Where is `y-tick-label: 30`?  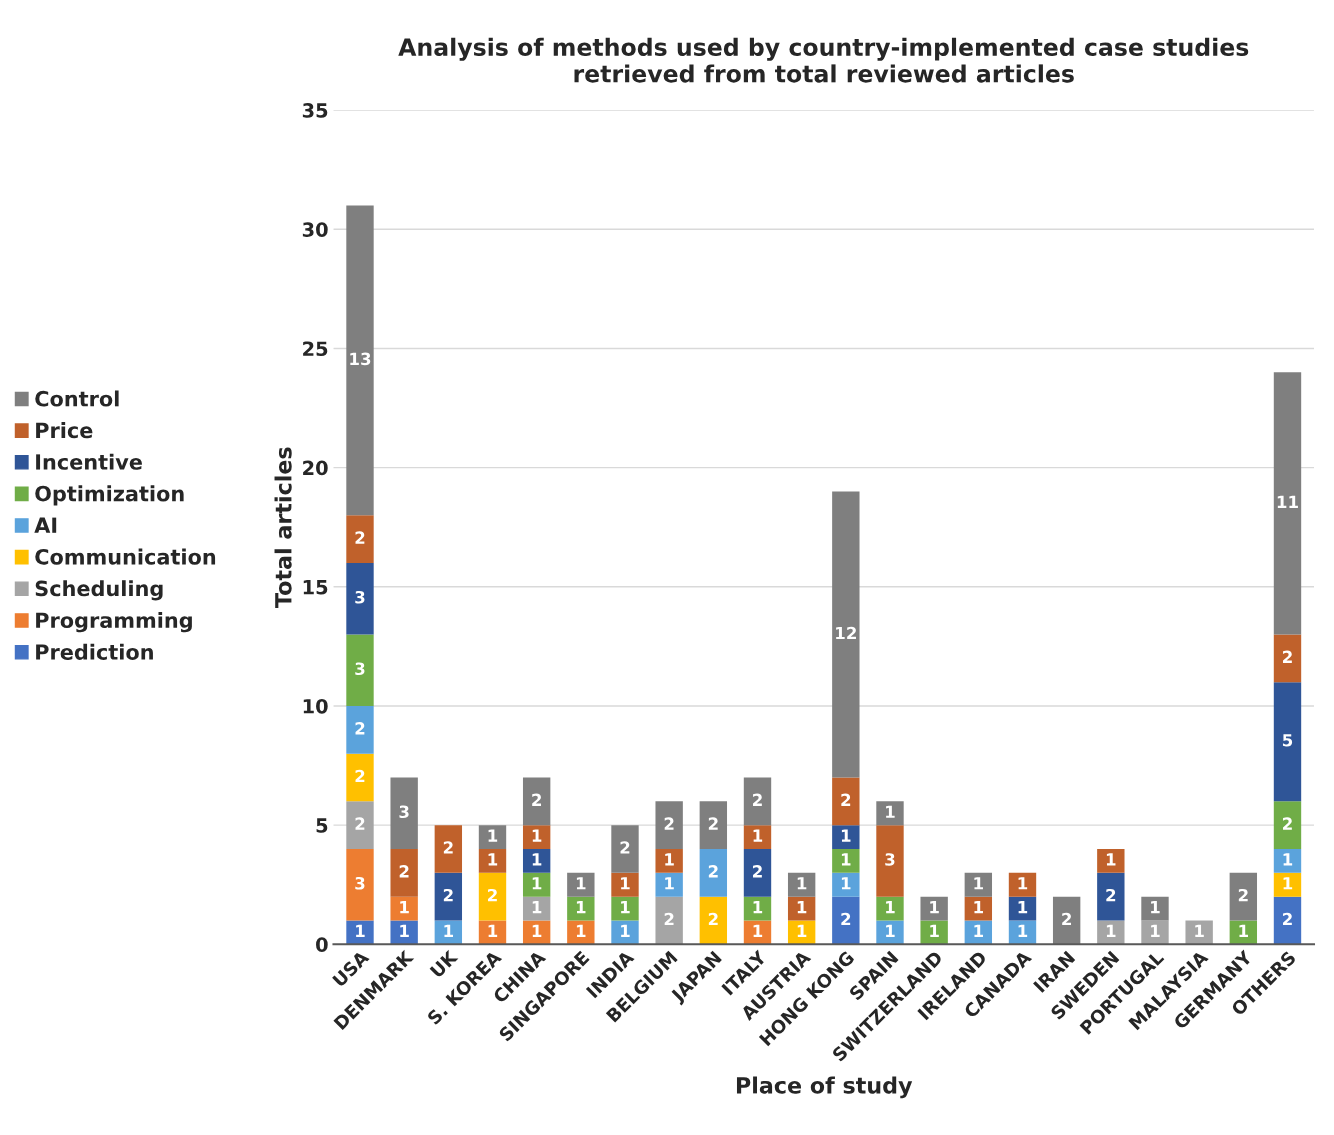
y-tick-label: 30 is located at coordinates (315, 229).